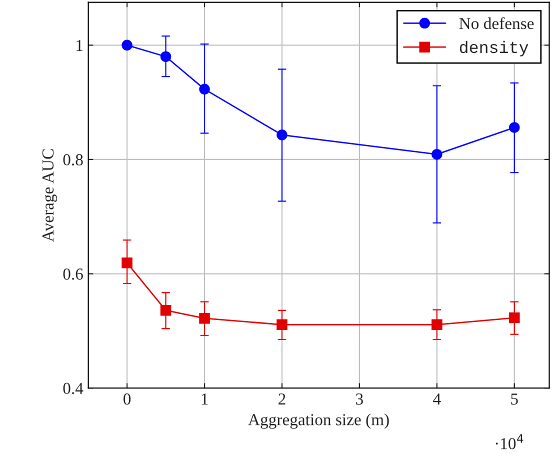 The height and width of the screenshot is (462, 552). I want to click on text: ·10$^{4}$, so click(510, 442).